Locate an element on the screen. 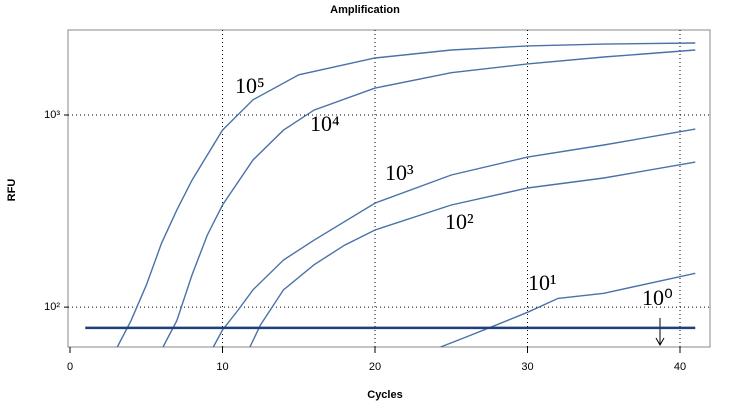 The image size is (729, 407). y-axis-label: RFU is located at coordinates (12, 190).